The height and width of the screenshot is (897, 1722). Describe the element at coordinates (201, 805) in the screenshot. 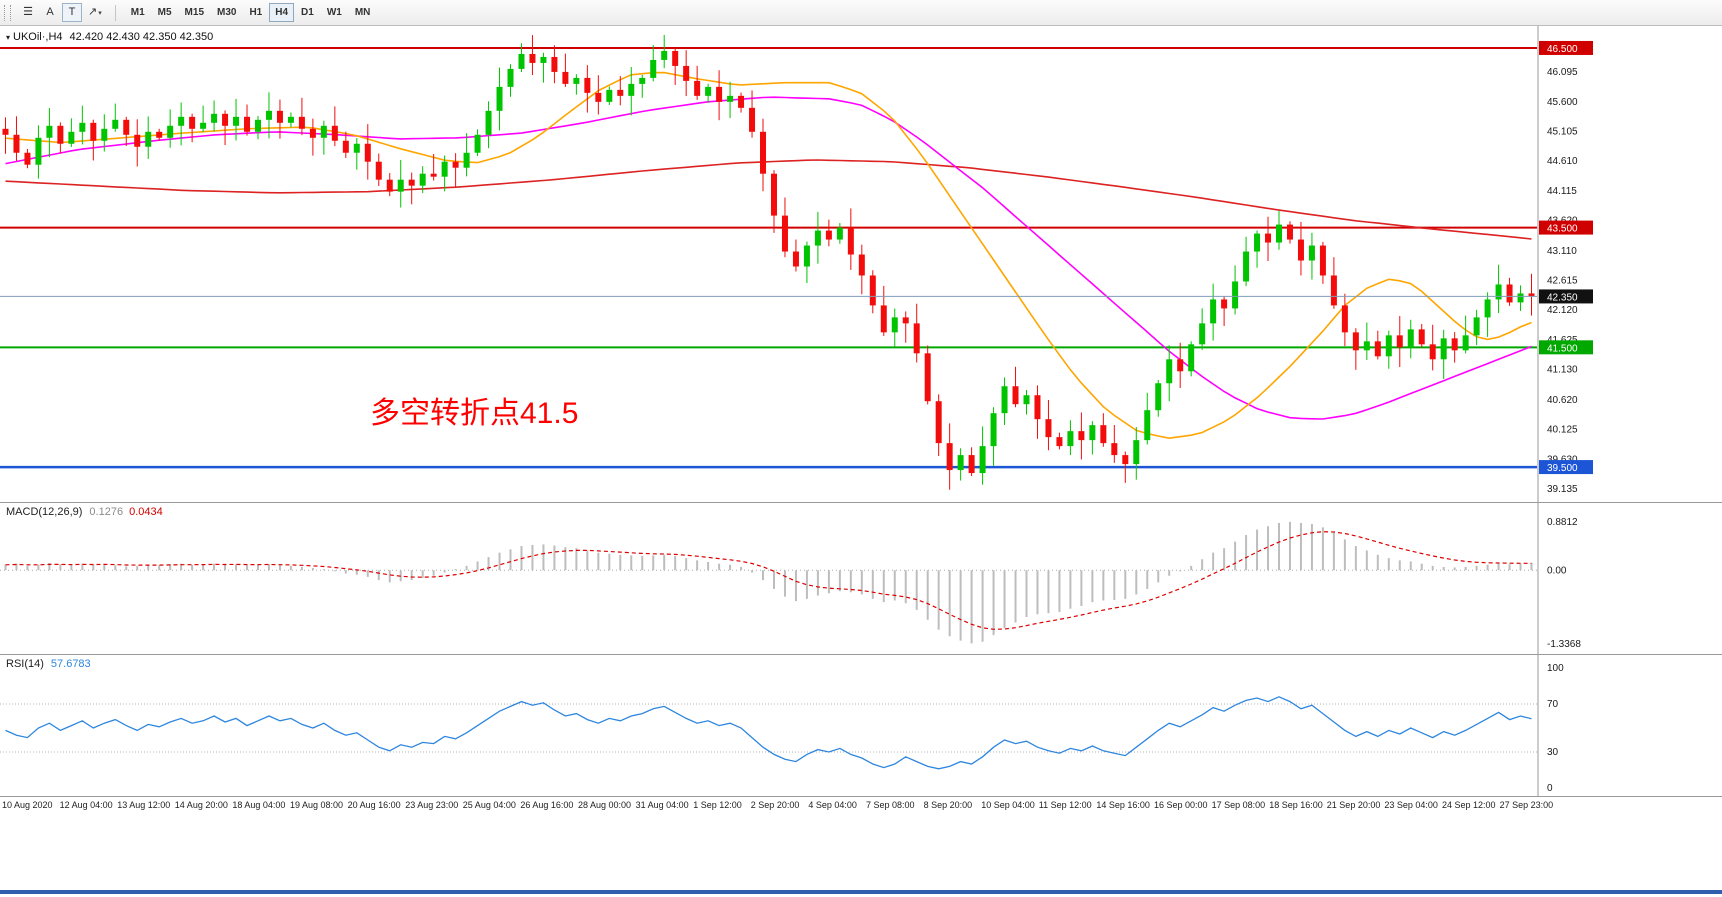

I see `time-label: 14 Aug 20:00` at that location.